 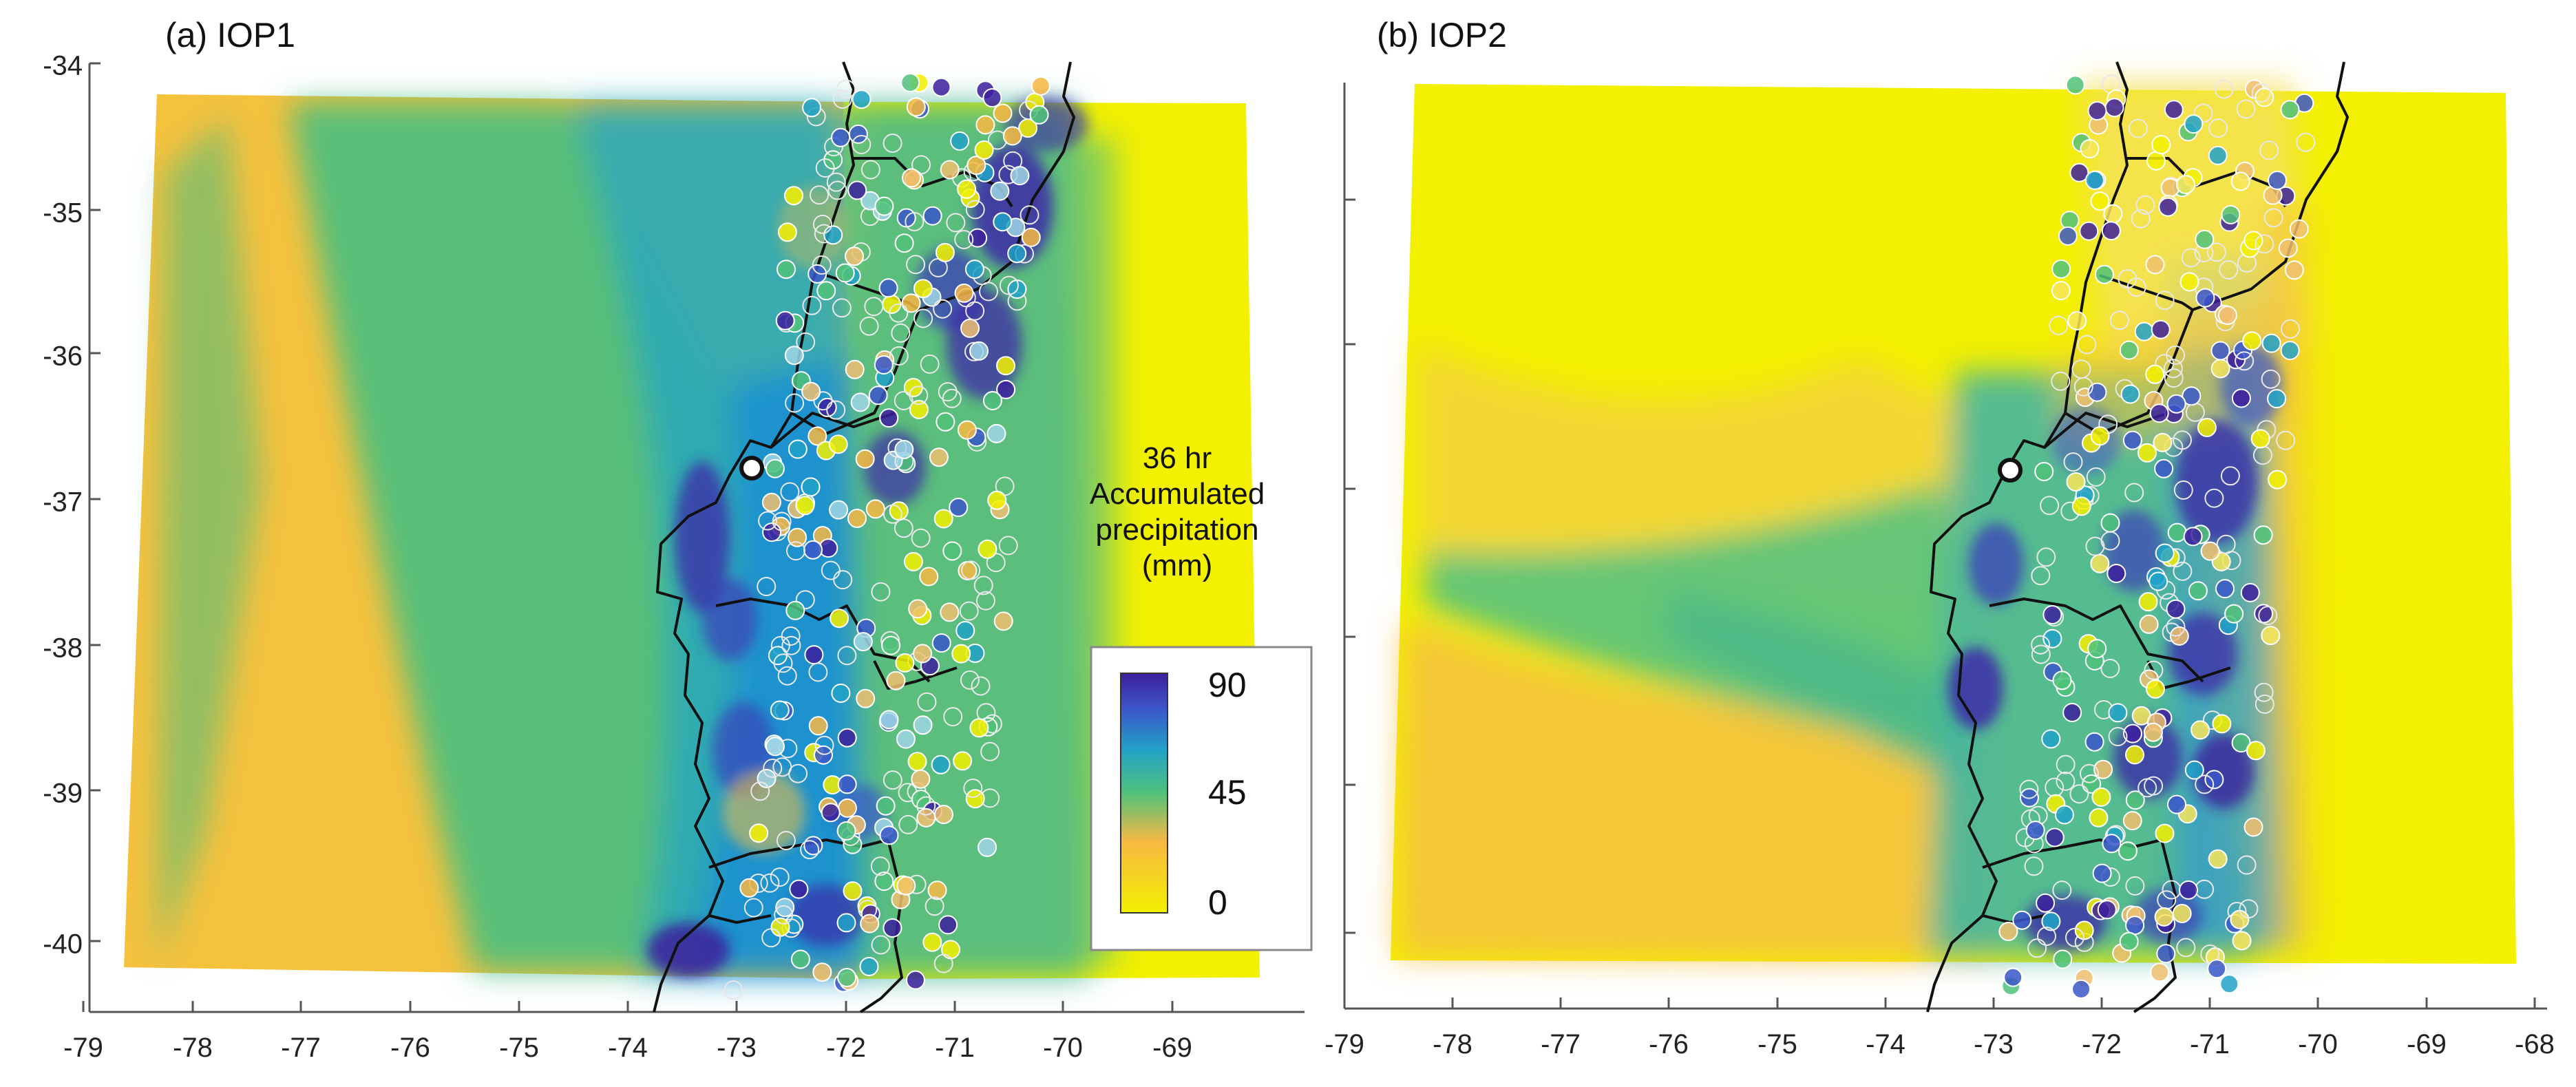 What do you see at coordinates (230, 35) in the screenshot?
I see `panel-a-title: (a) IOP1` at bounding box center [230, 35].